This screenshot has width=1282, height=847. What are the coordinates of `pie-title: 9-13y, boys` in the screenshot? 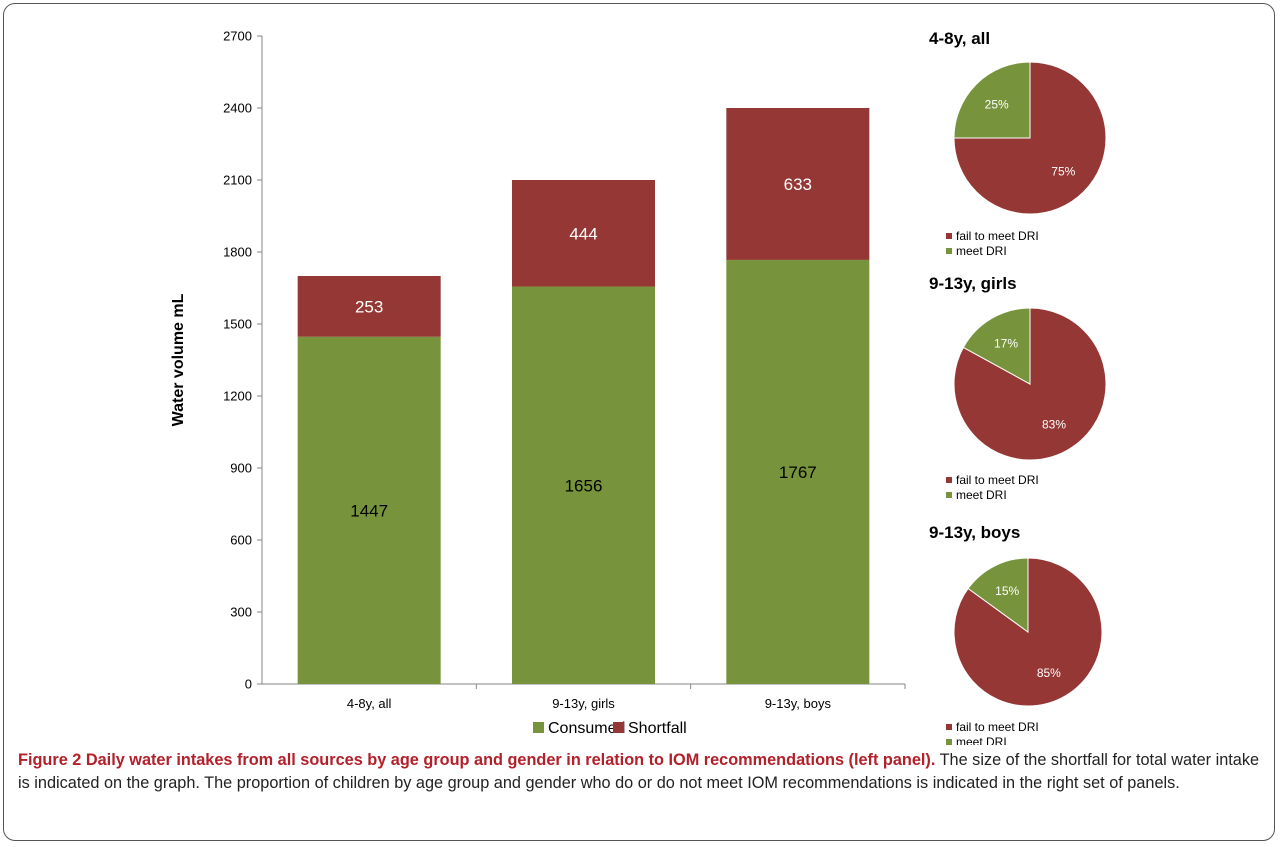 It's located at (974, 532).